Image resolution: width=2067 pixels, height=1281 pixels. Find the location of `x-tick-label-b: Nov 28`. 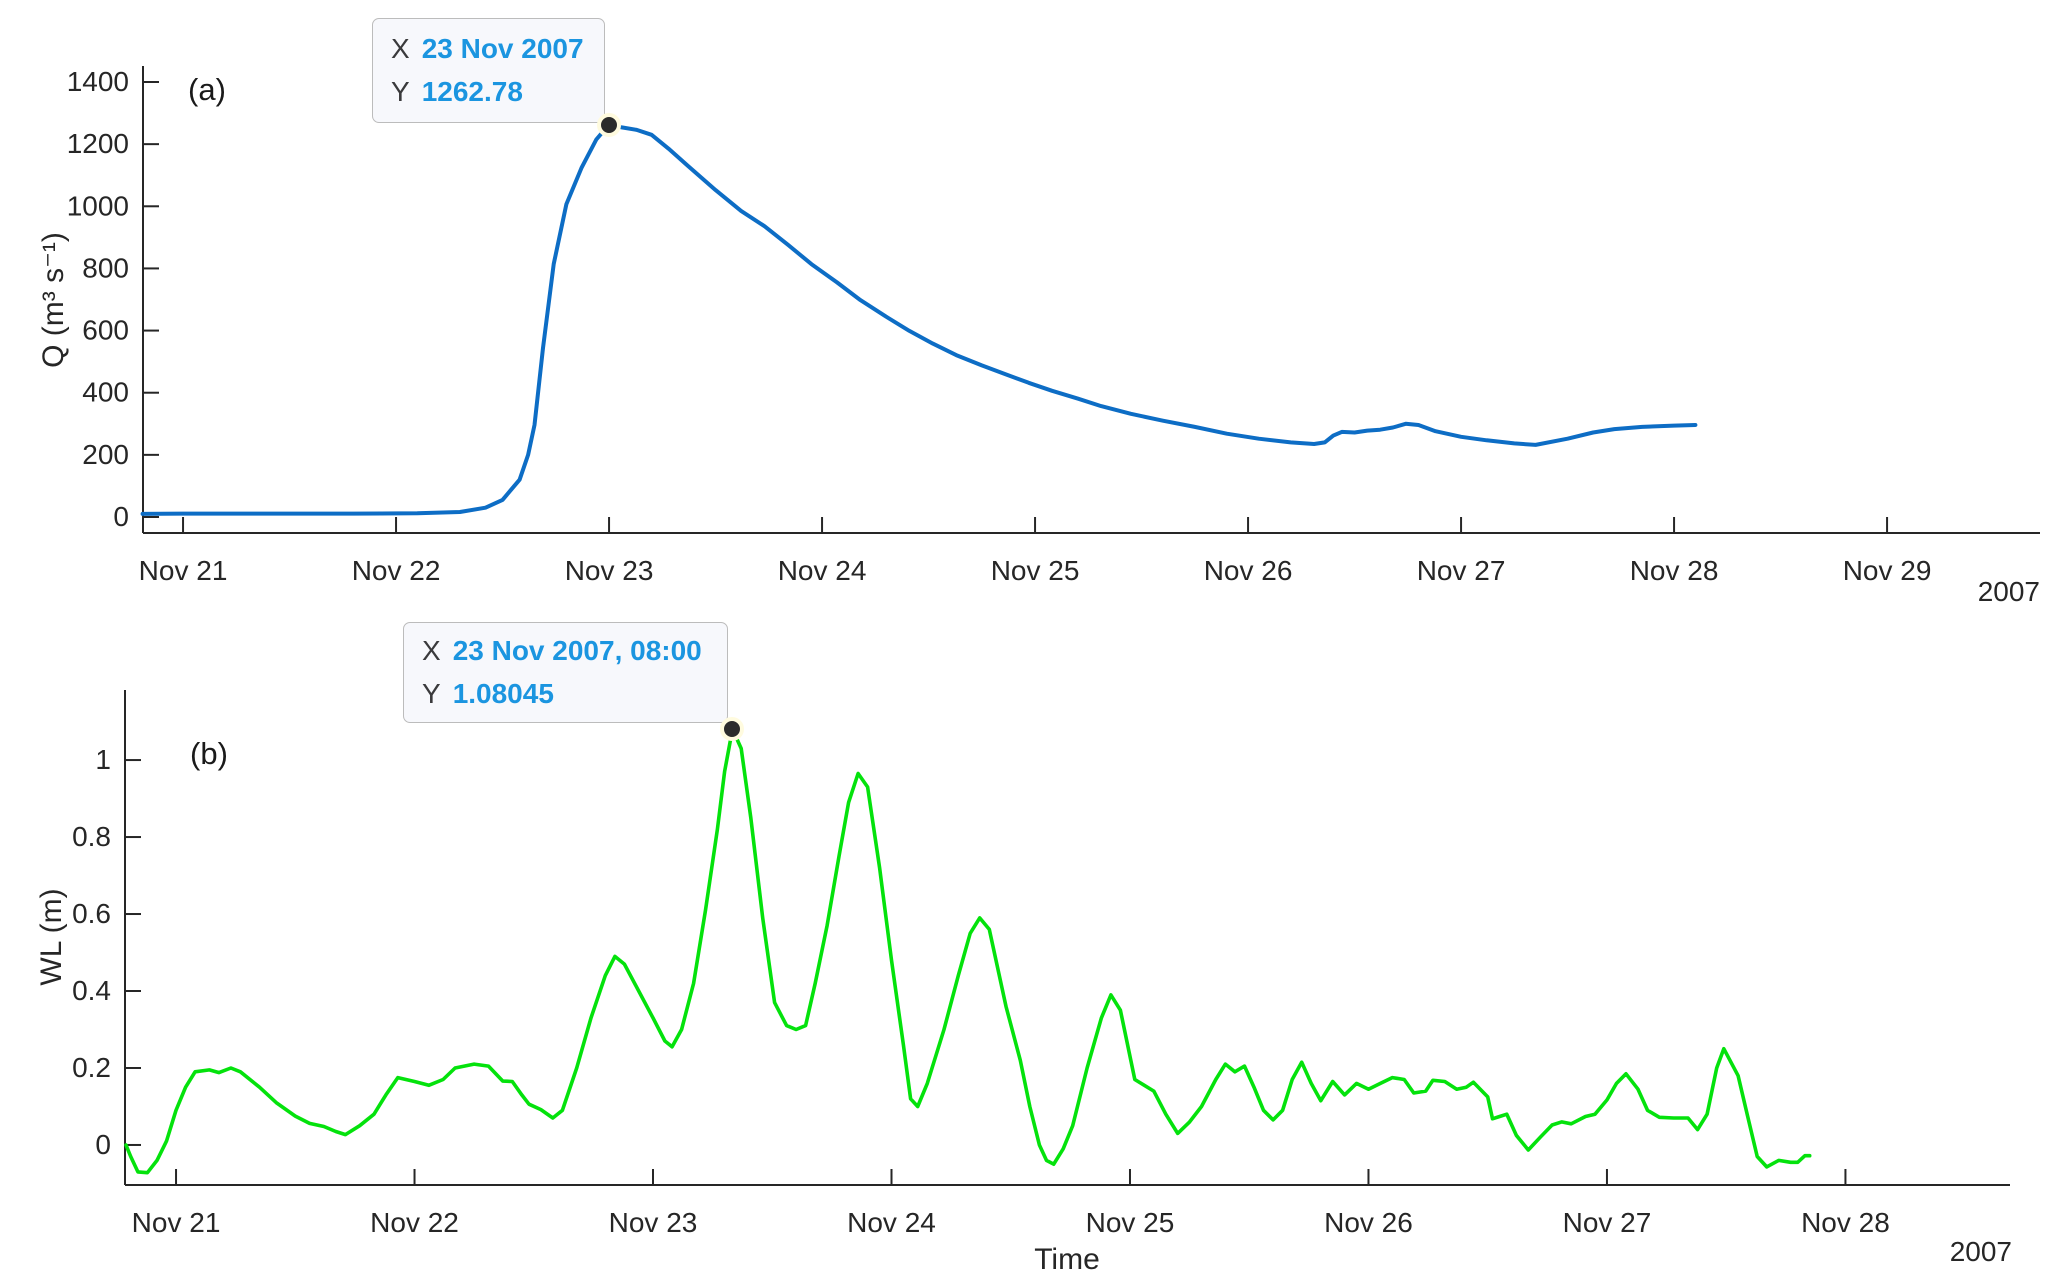

x-tick-label-b: Nov 28 is located at coordinates (1845, 1222).